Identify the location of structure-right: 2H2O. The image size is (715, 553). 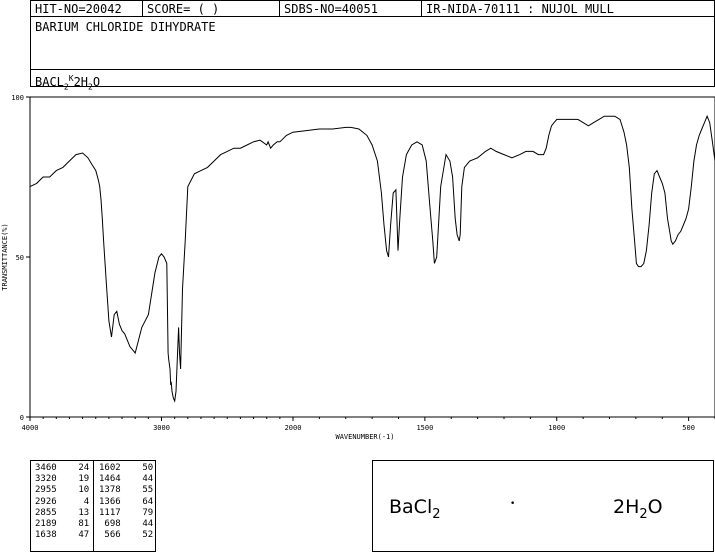
(638, 509).